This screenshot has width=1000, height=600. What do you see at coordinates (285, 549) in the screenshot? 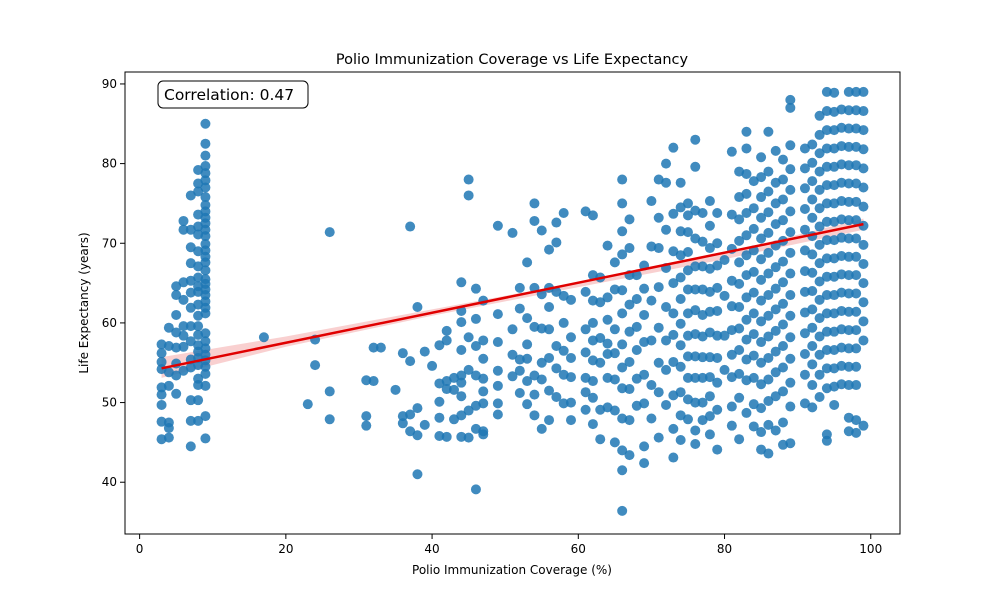
I see `x-tick-label: 20` at bounding box center [285, 549].